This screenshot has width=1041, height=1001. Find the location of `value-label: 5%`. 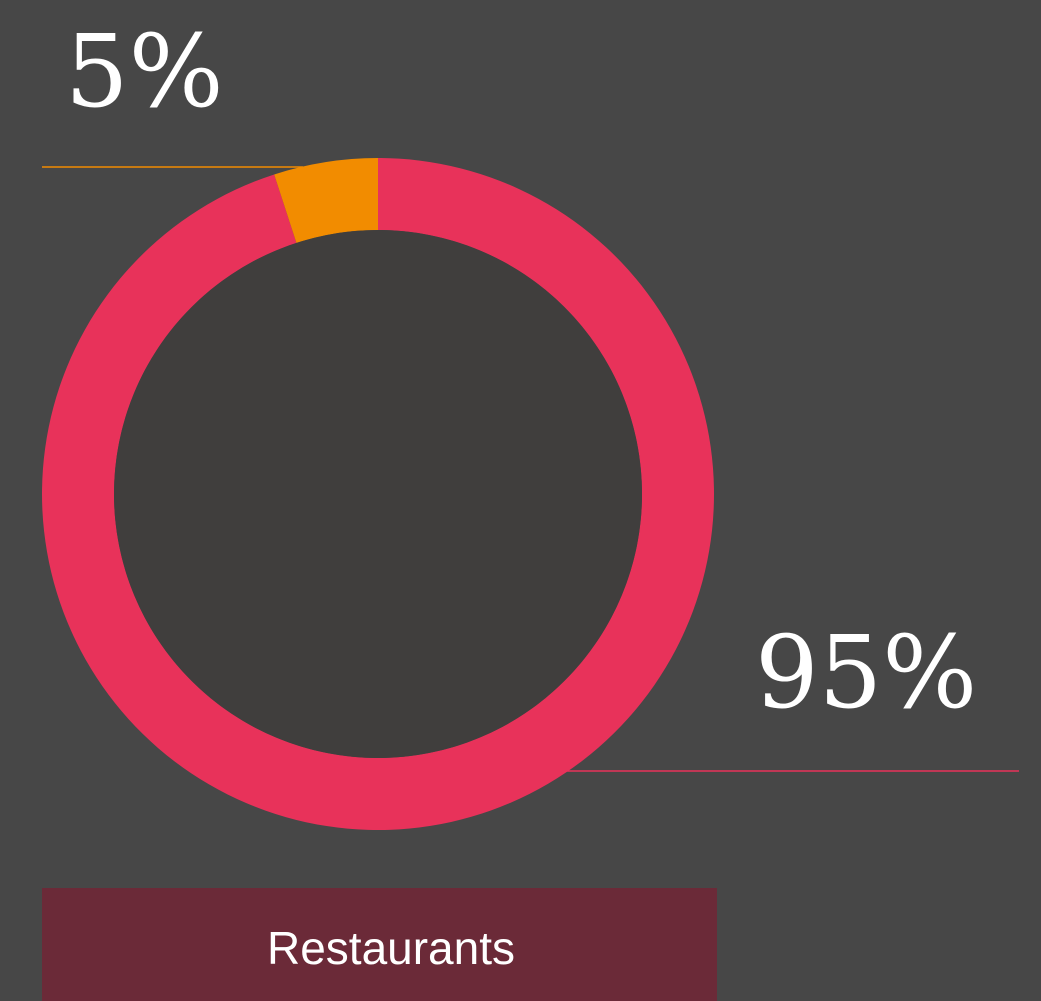

value-label: 5% is located at coordinates (144, 71).